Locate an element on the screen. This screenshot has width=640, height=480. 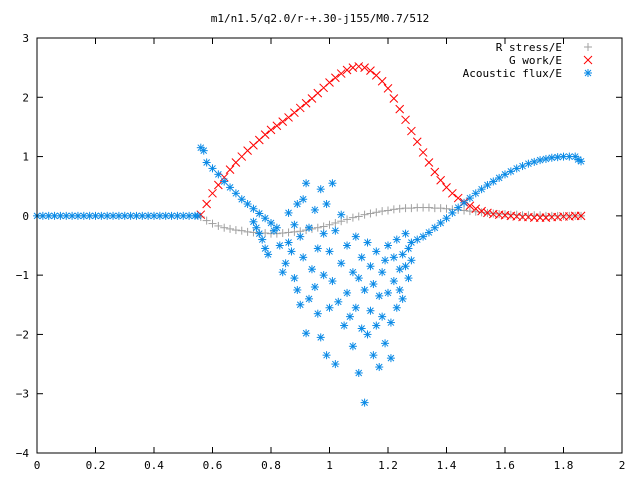
x-tick-label: 1.6 is located at coordinates (505, 465).